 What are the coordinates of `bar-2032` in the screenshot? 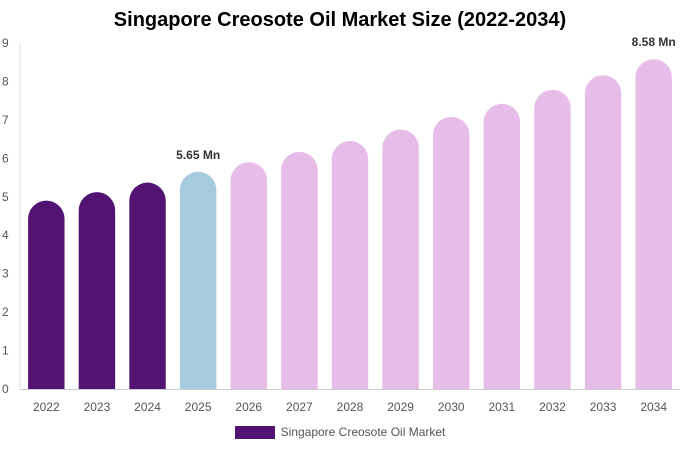 It's located at (552, 239).